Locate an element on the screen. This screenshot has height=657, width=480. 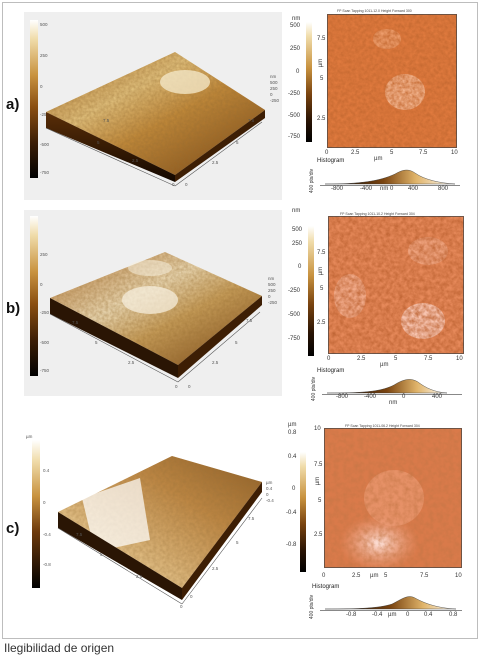
surface-z-tick: -0.4 is located at coordinates (270, 500).